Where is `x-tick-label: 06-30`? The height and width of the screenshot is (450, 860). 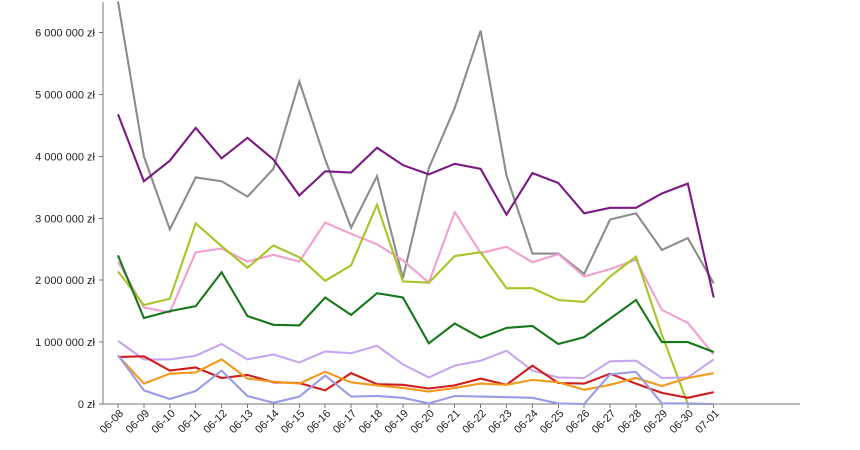
x-tick-label: 06-30 is located at coordinates (682, 422).